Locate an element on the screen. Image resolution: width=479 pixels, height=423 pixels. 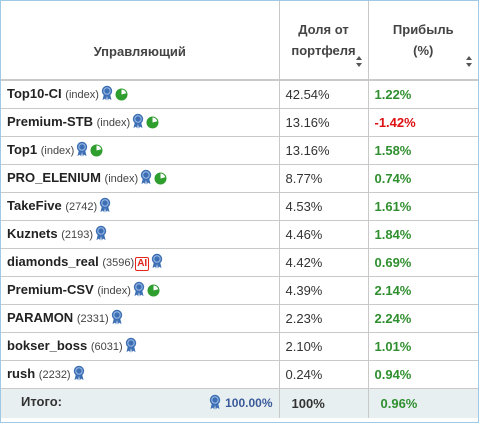
column-header-share-line1: Доля от is located at coordinates (323, 29).